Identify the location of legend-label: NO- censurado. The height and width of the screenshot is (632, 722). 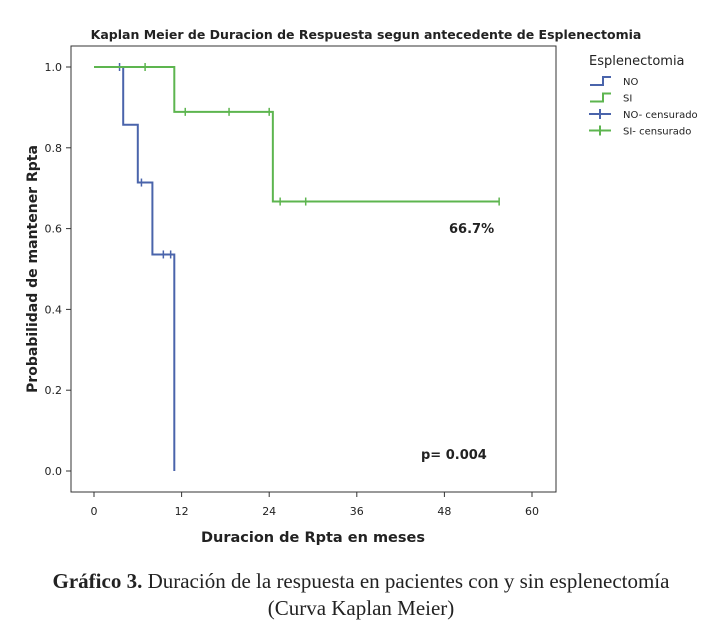
(660, 115).